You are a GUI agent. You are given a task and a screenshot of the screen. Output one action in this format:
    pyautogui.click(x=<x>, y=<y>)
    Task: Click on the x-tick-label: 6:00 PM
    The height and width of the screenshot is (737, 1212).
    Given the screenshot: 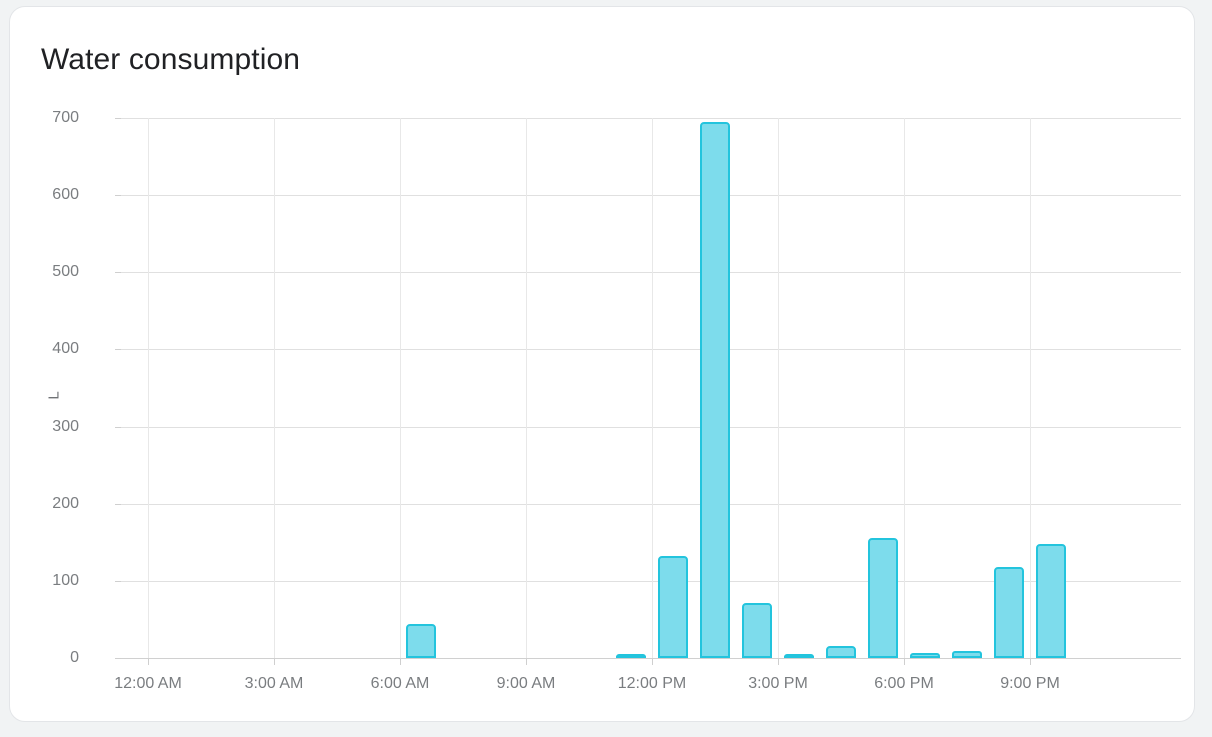 What is the action you would take?
    pyautogui.click(x=904, y=683)
    